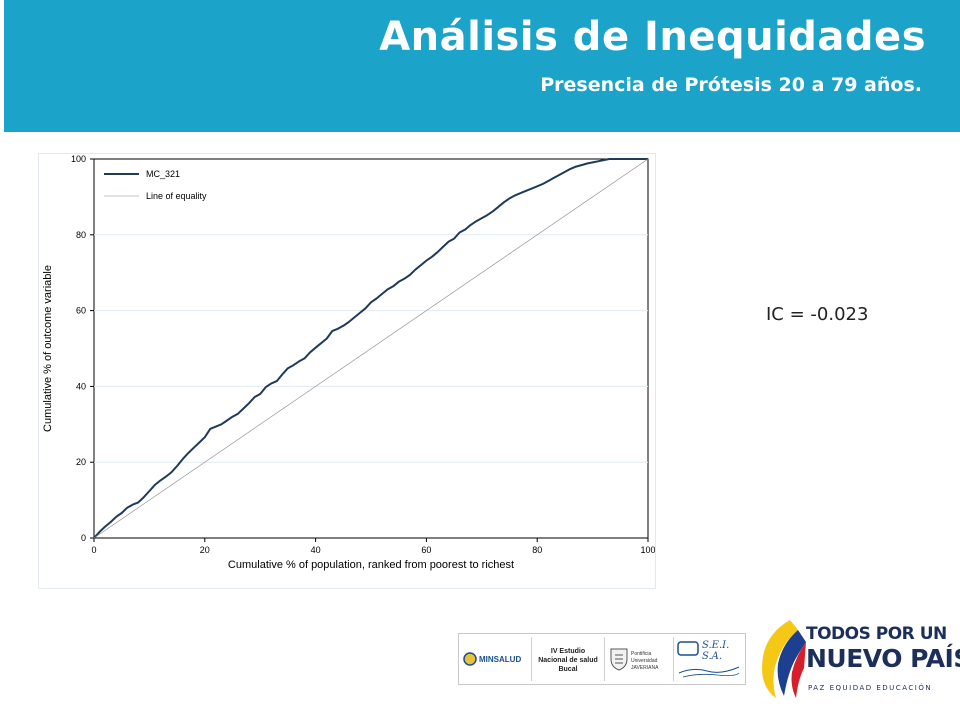  I want to click on javeriana-shield-icon, so click(619, 659).